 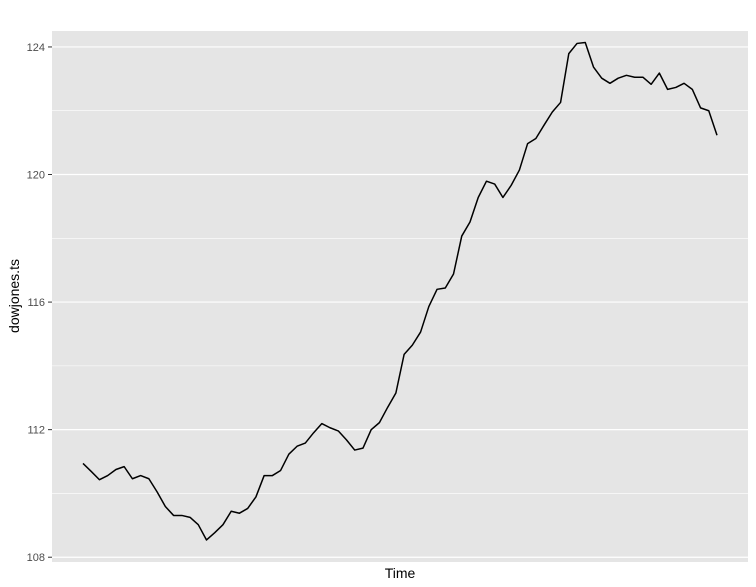 I want to click on y-axis-tick-labels: 108 112 116 120 124, so click(x=36, y=303).